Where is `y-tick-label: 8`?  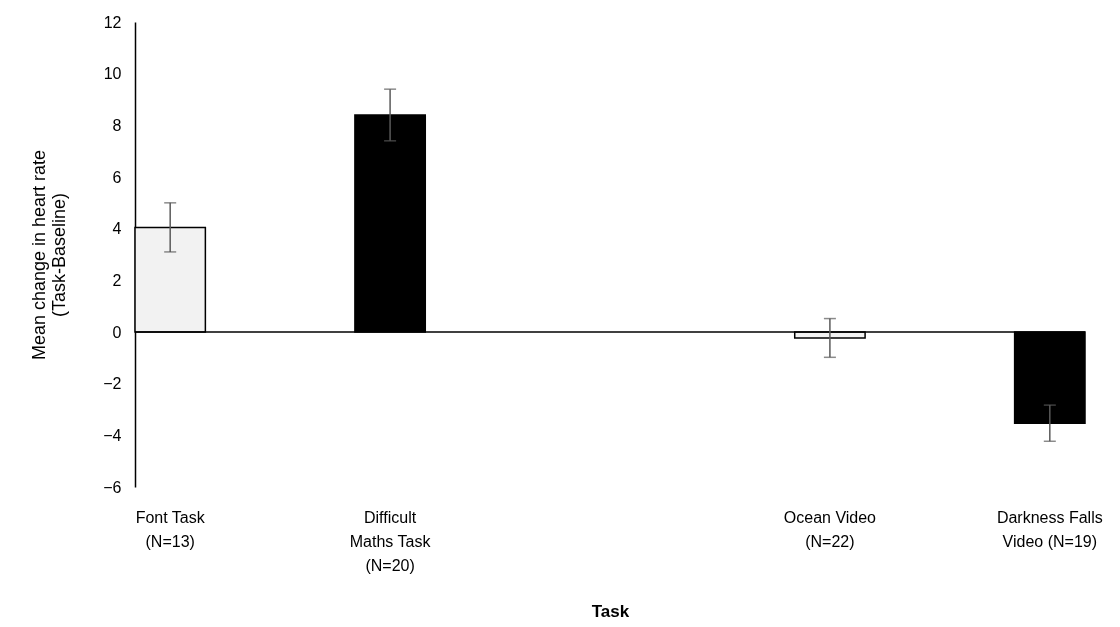
y-tick-label: 8 is located at coordinates (117, 125).